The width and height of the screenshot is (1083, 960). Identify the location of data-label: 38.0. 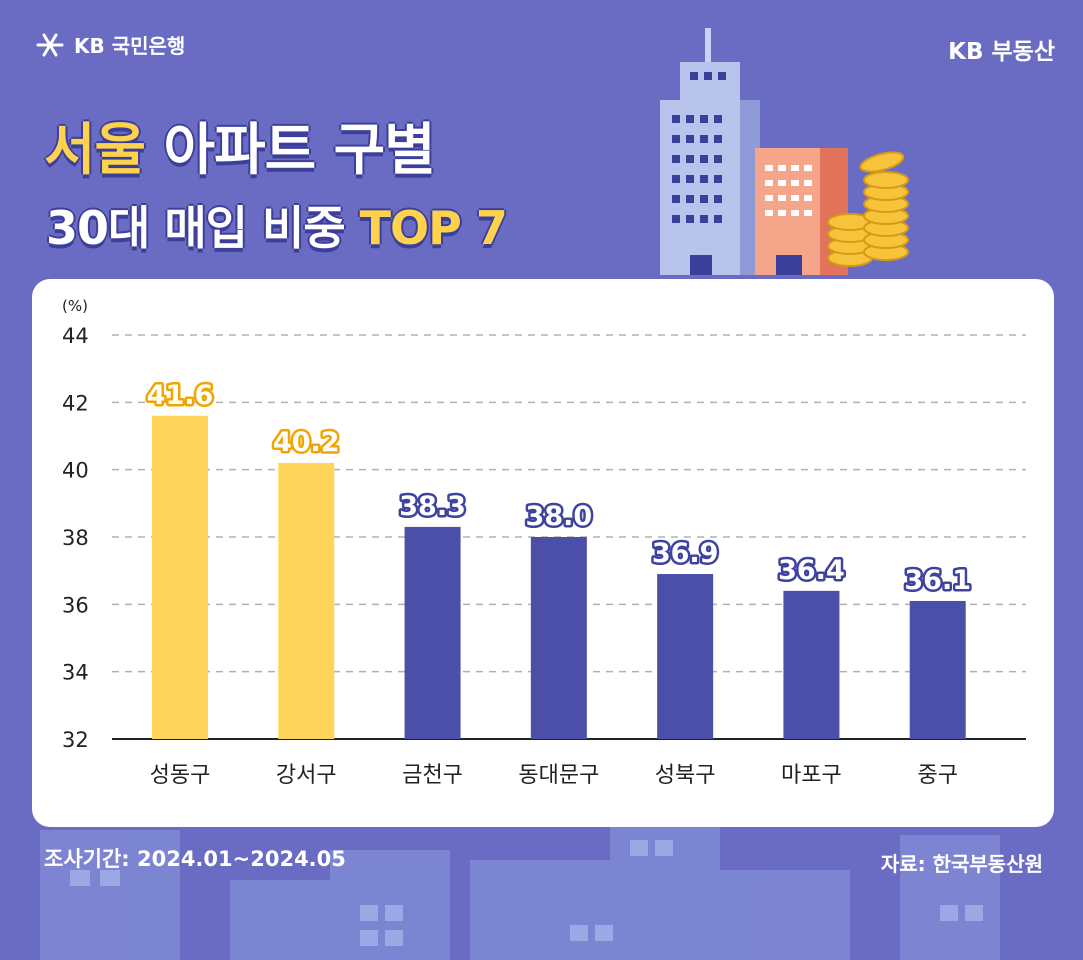
(559, 516).